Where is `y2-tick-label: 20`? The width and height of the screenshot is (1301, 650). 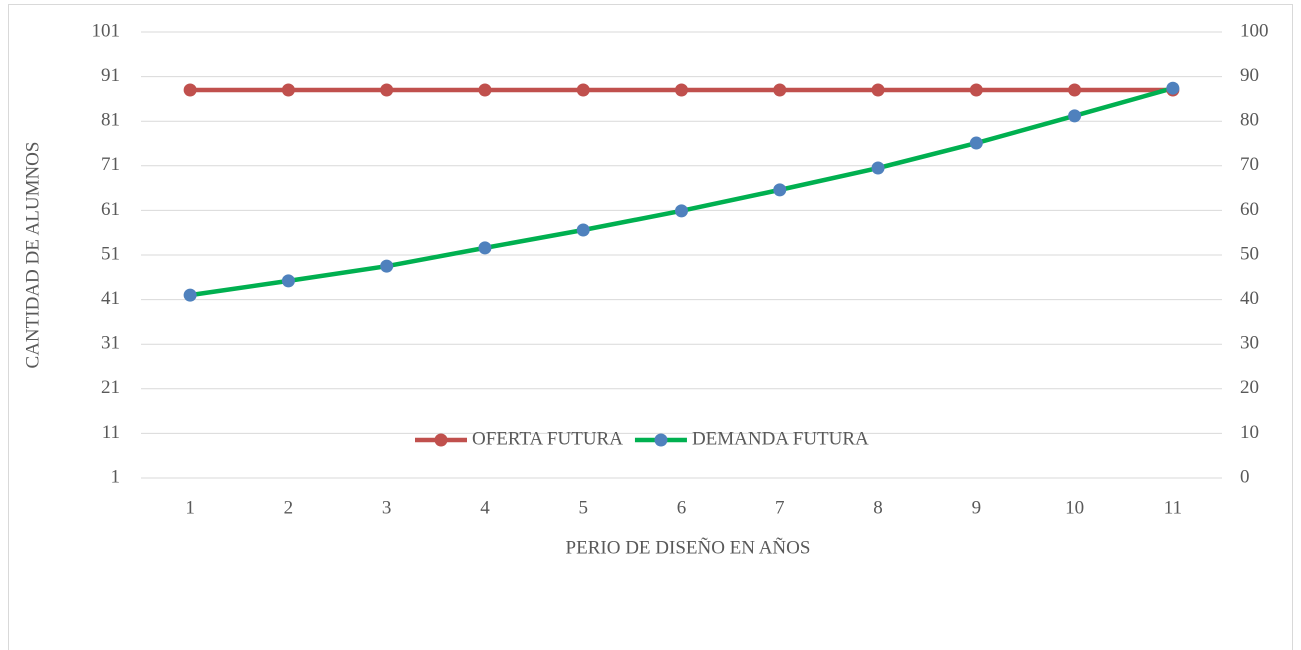
y2-tick-label: 20 is located at coordinates (1249, 387).